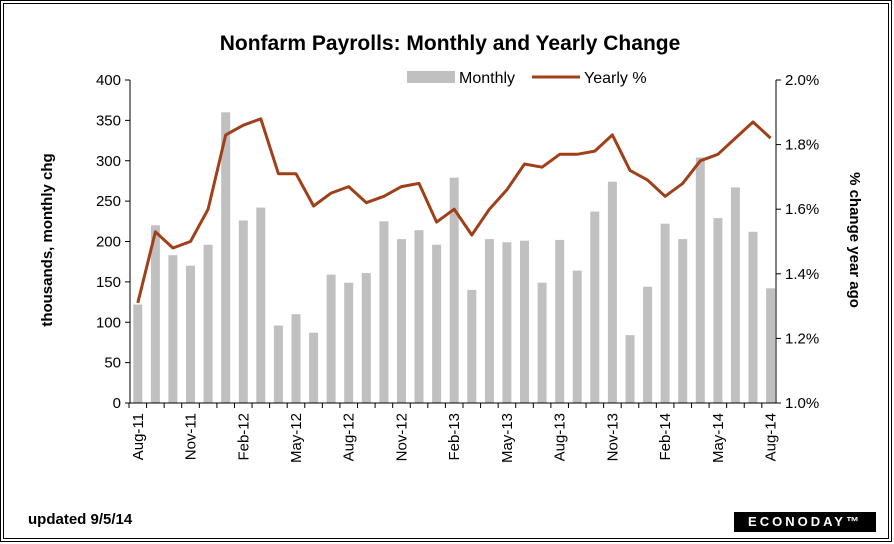  What do you see at coordinates (117, 403) in the screenshot?
I see `left-tick-label: 0` at bounding box center [117, 403].